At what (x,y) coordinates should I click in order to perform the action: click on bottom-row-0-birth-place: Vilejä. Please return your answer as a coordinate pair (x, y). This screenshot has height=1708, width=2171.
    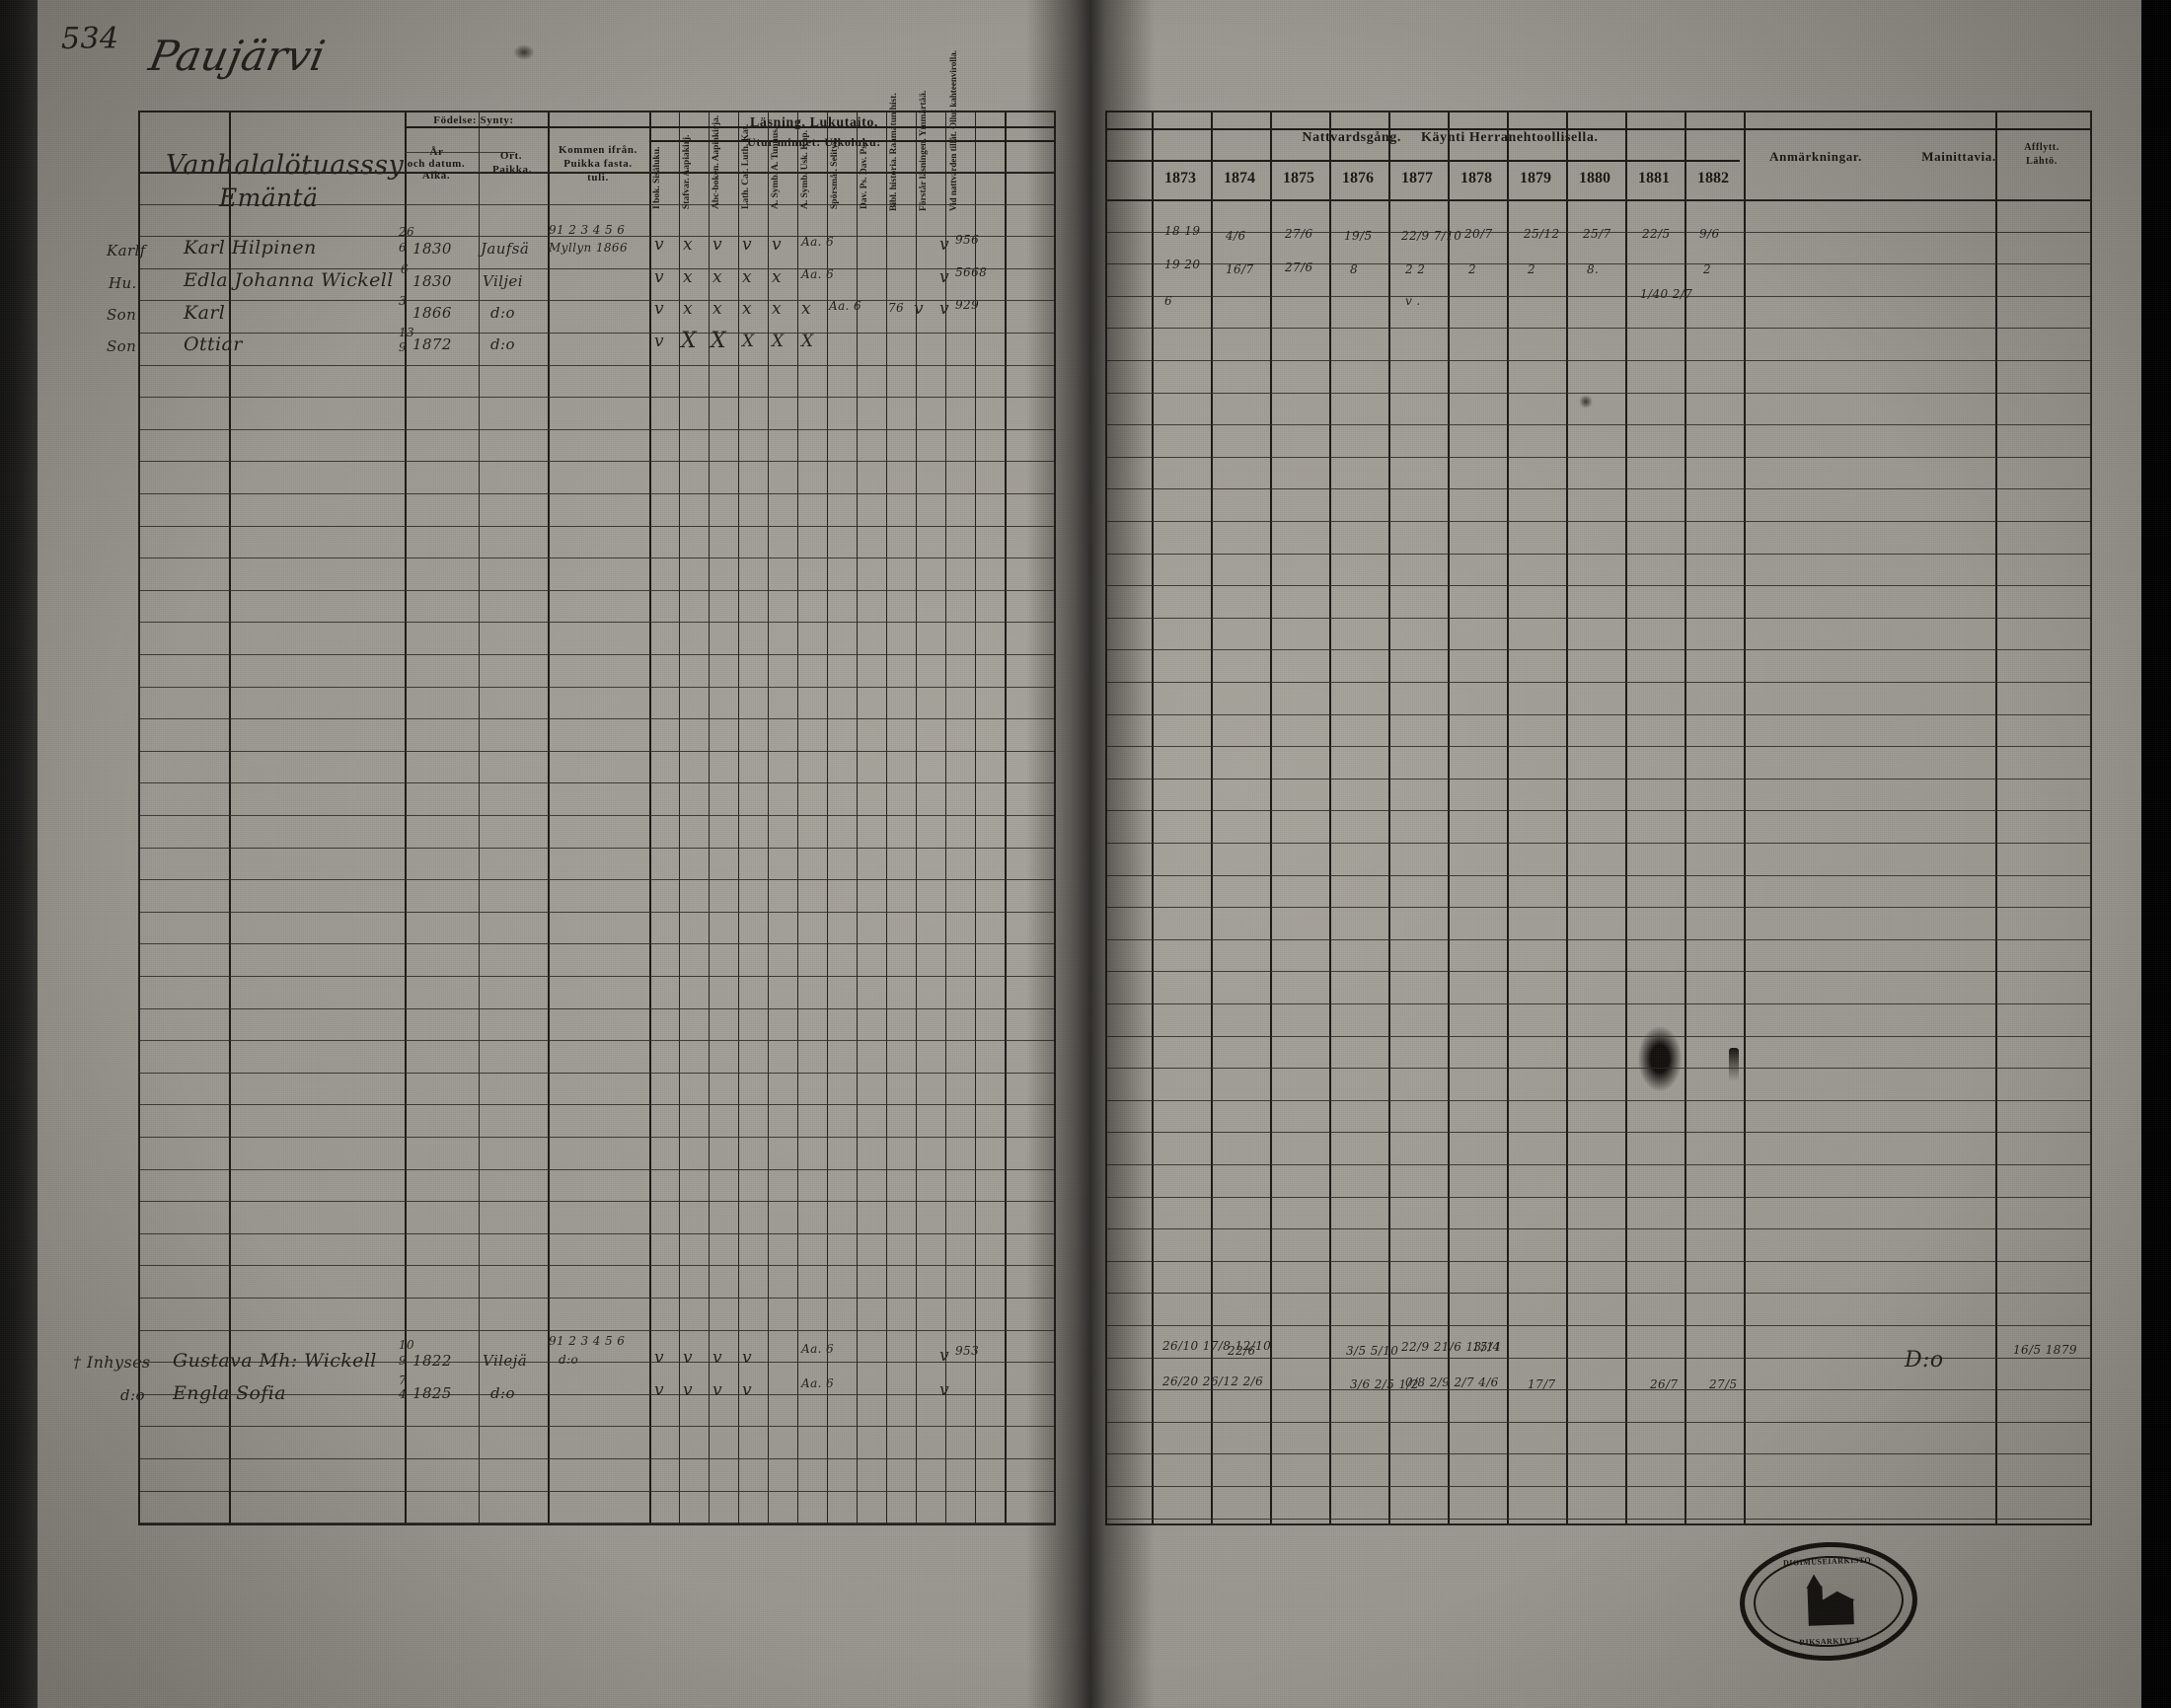
    Looking at the image, I should click on (505, 1361).